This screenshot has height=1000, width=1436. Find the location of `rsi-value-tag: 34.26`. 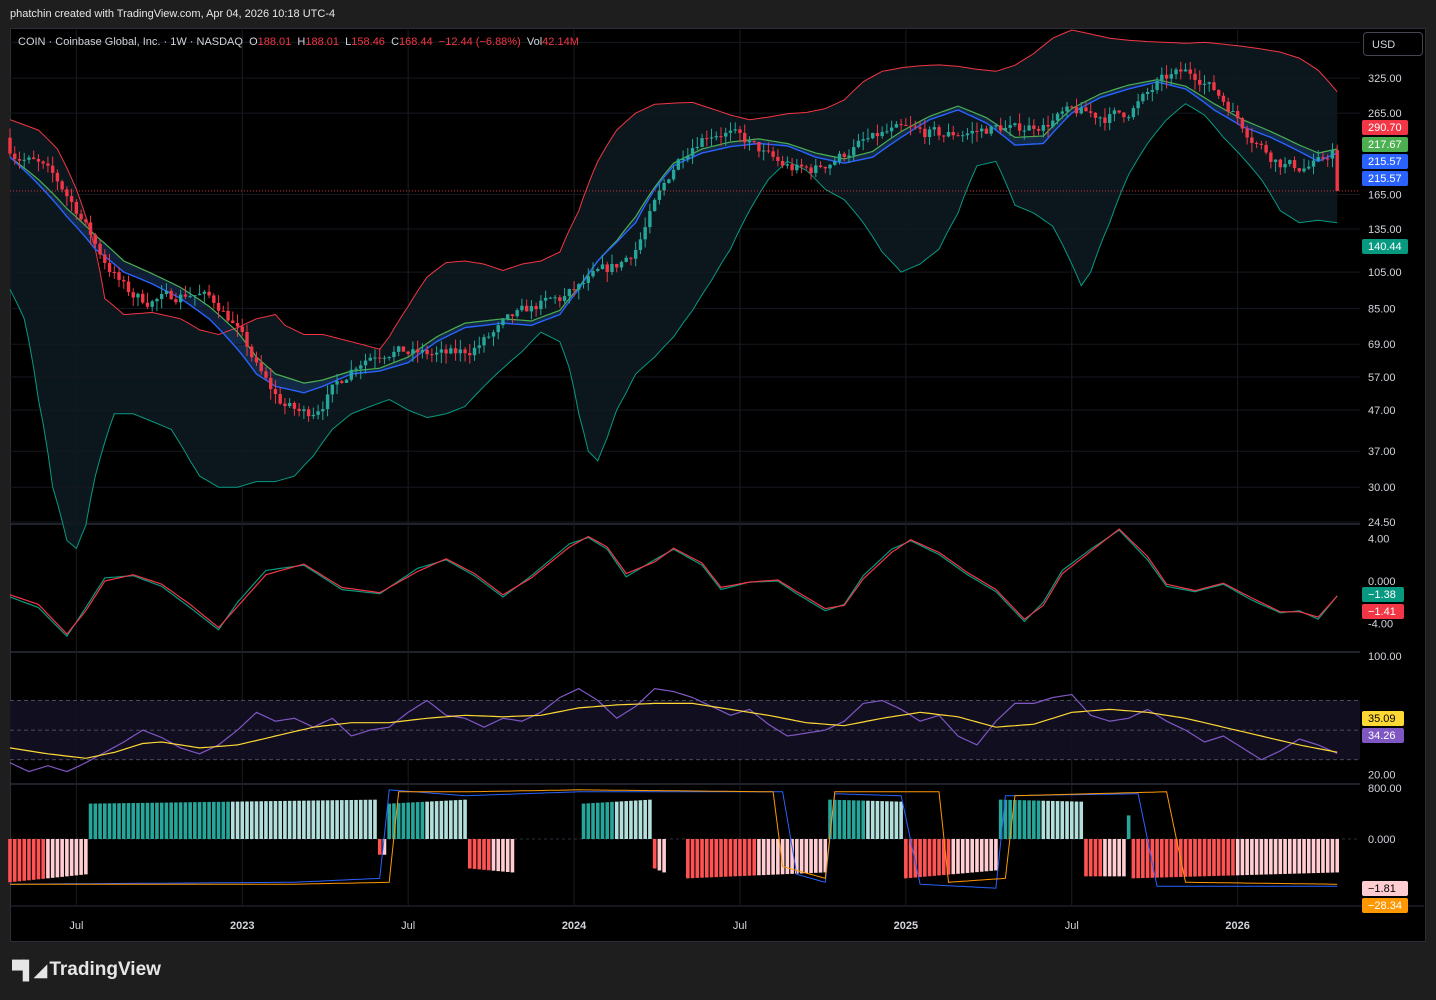

rsi-value-tag: 34.26 is located at coordinates (1382, 736).